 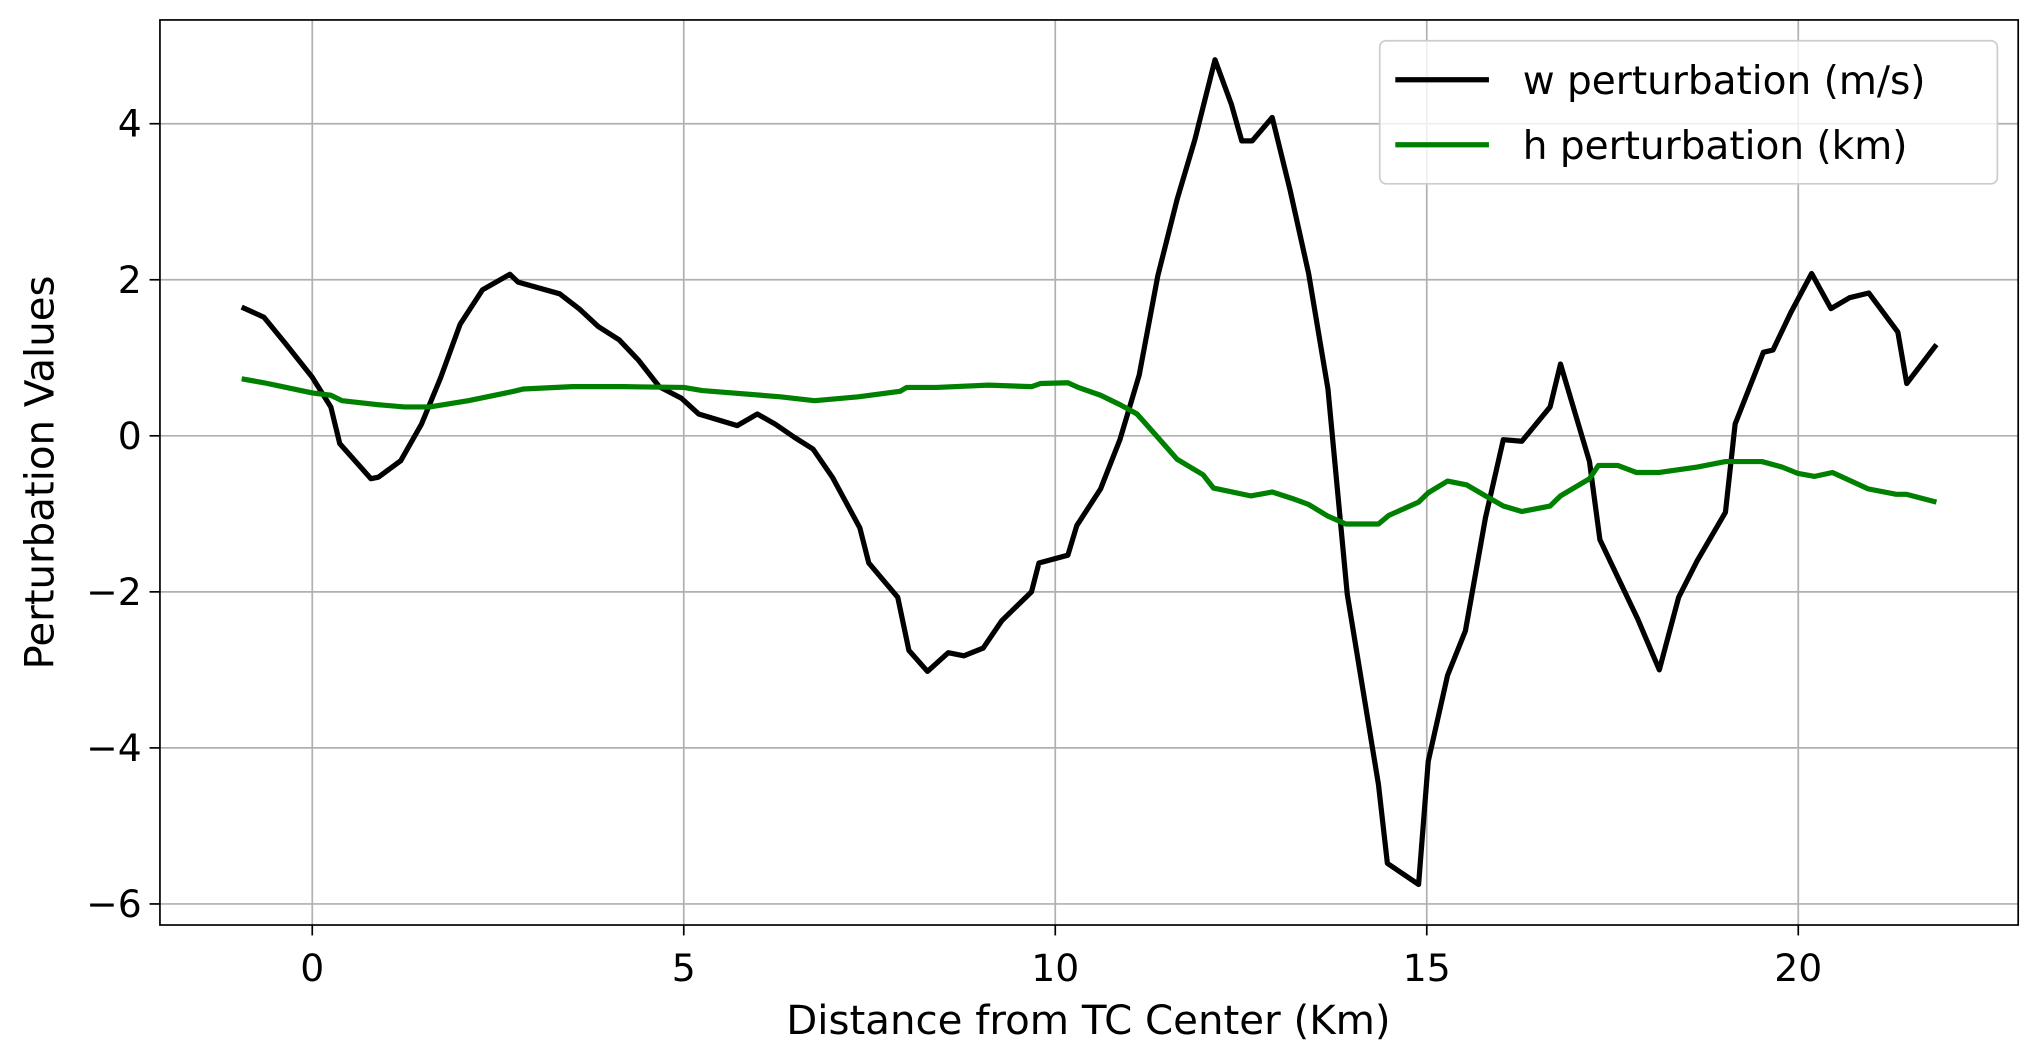 I want to click on y-axis-label: Perturbation Values, so click(x=39, y=472).